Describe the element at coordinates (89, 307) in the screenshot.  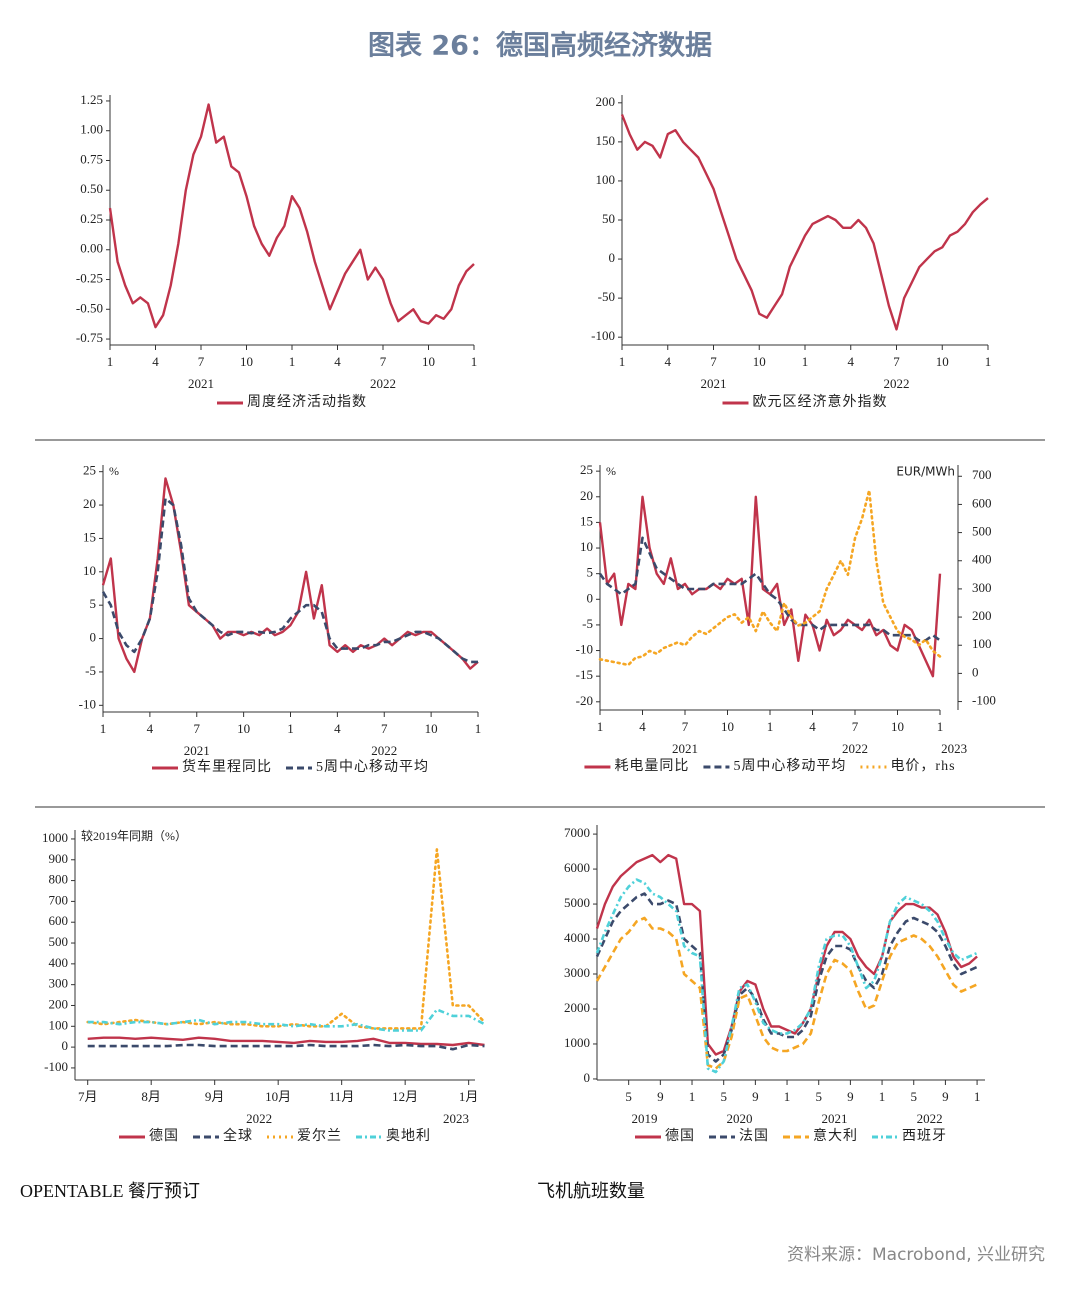
I see `y-tick-label: -0.50` at that location.